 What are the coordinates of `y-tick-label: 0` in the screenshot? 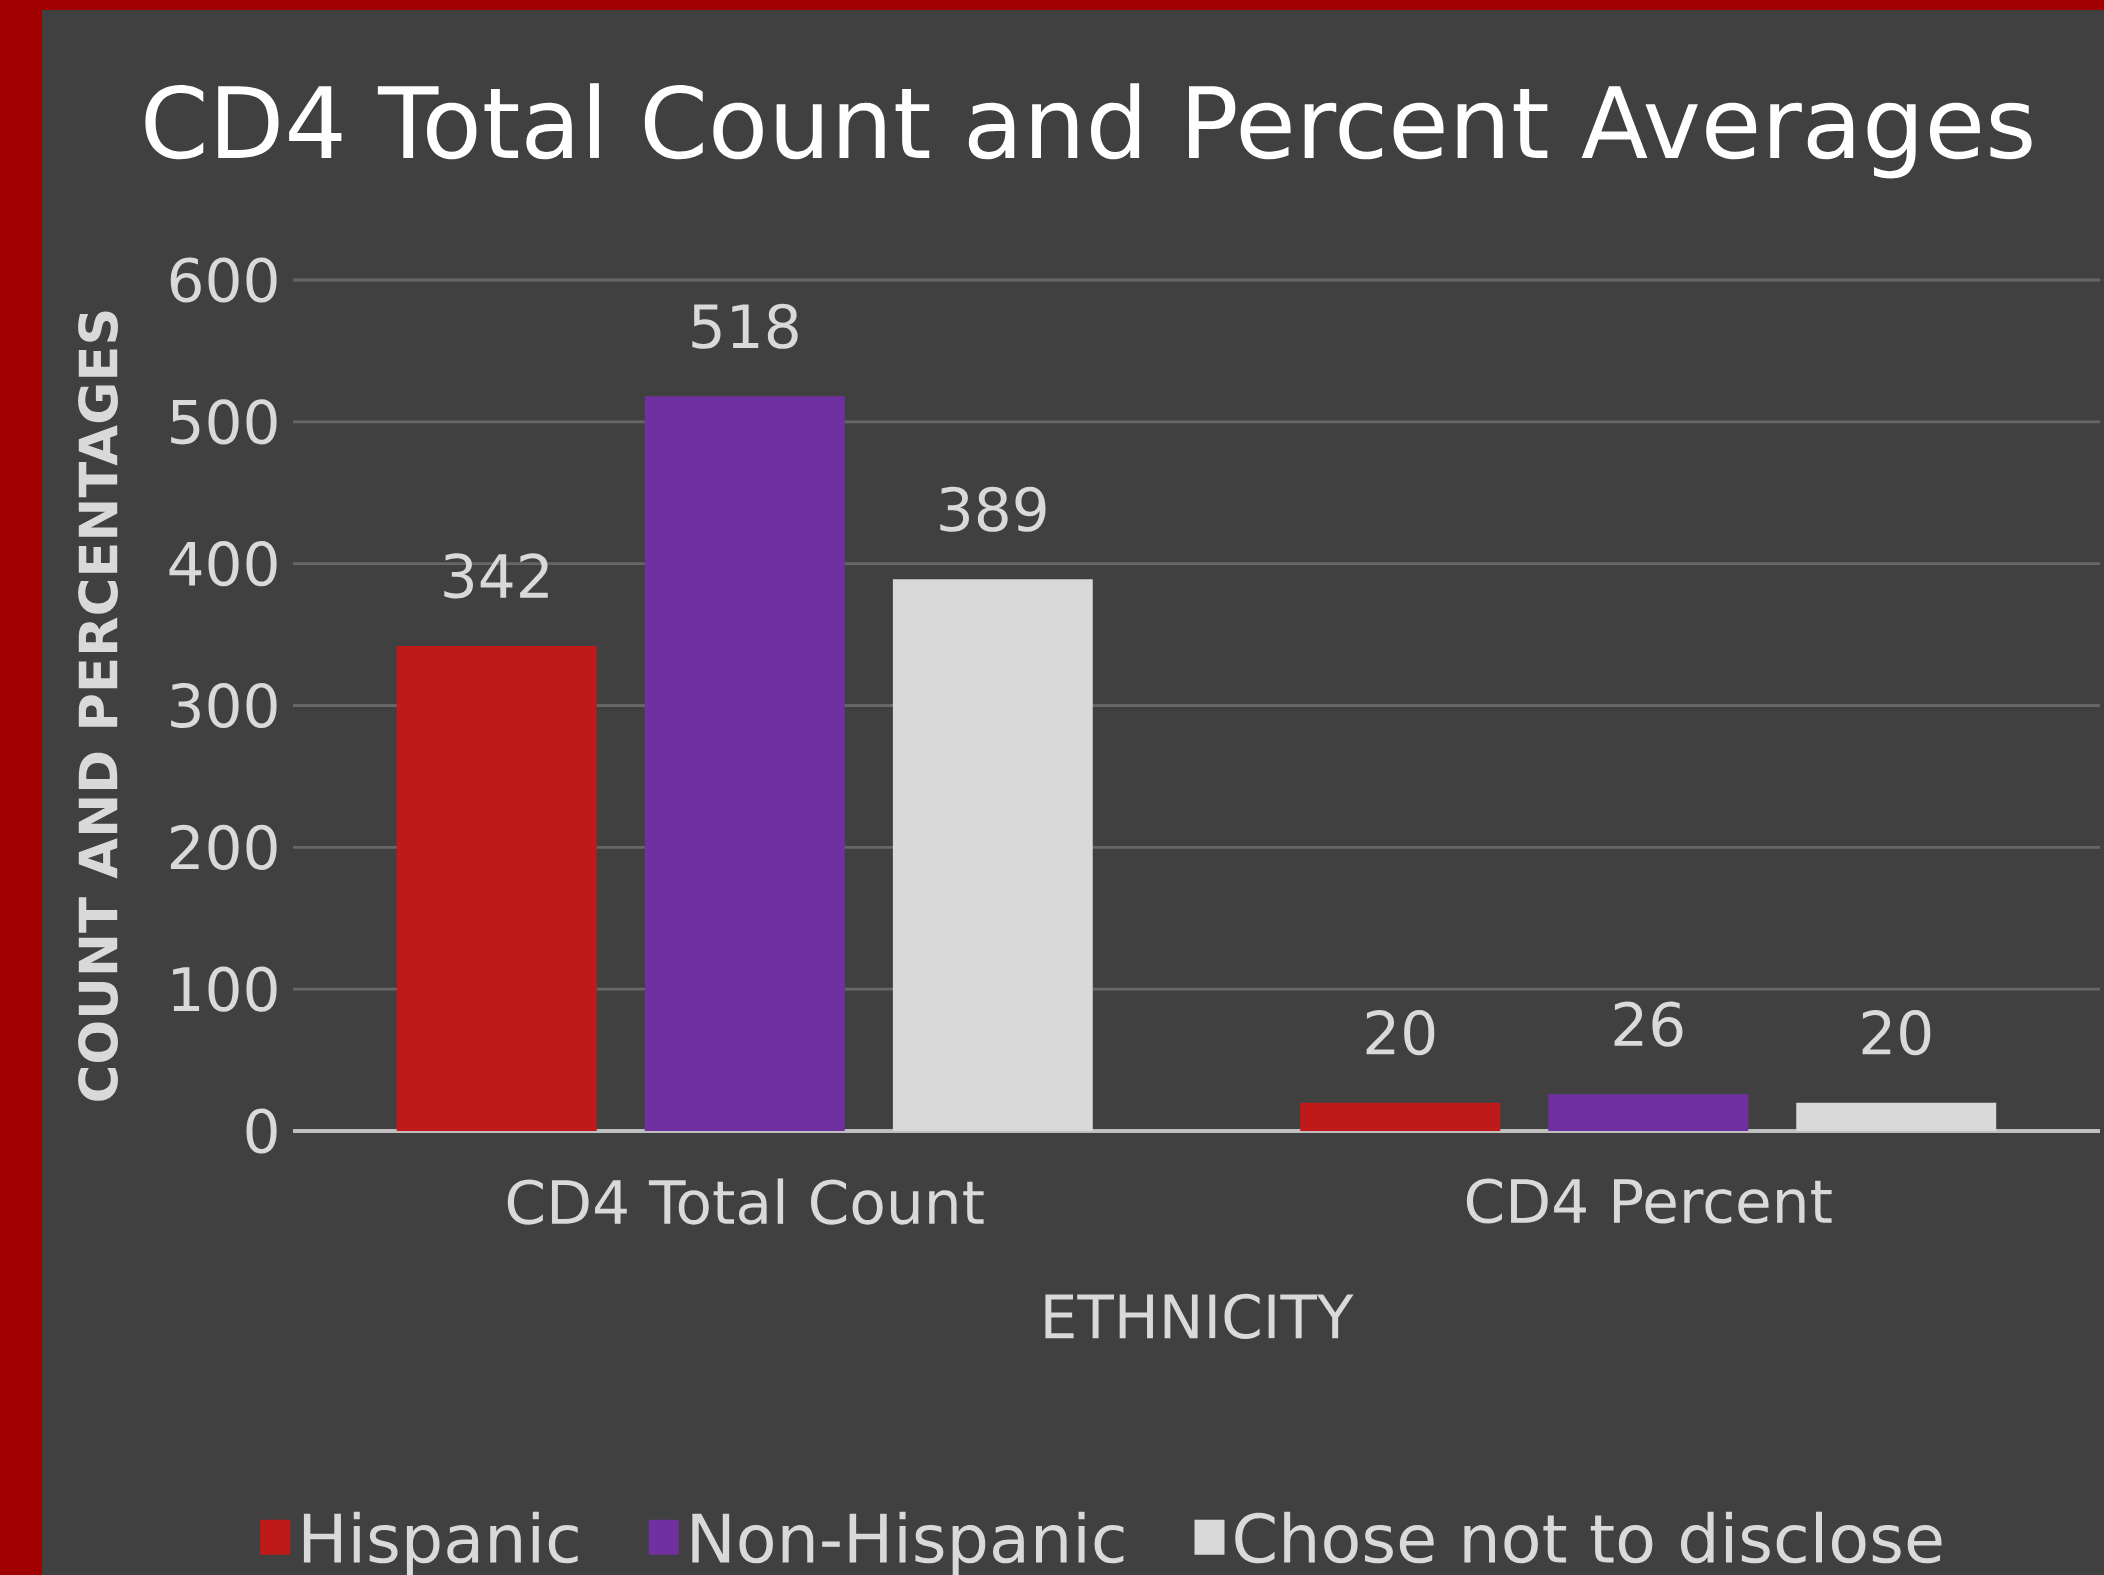 It's located at (261, 1131).